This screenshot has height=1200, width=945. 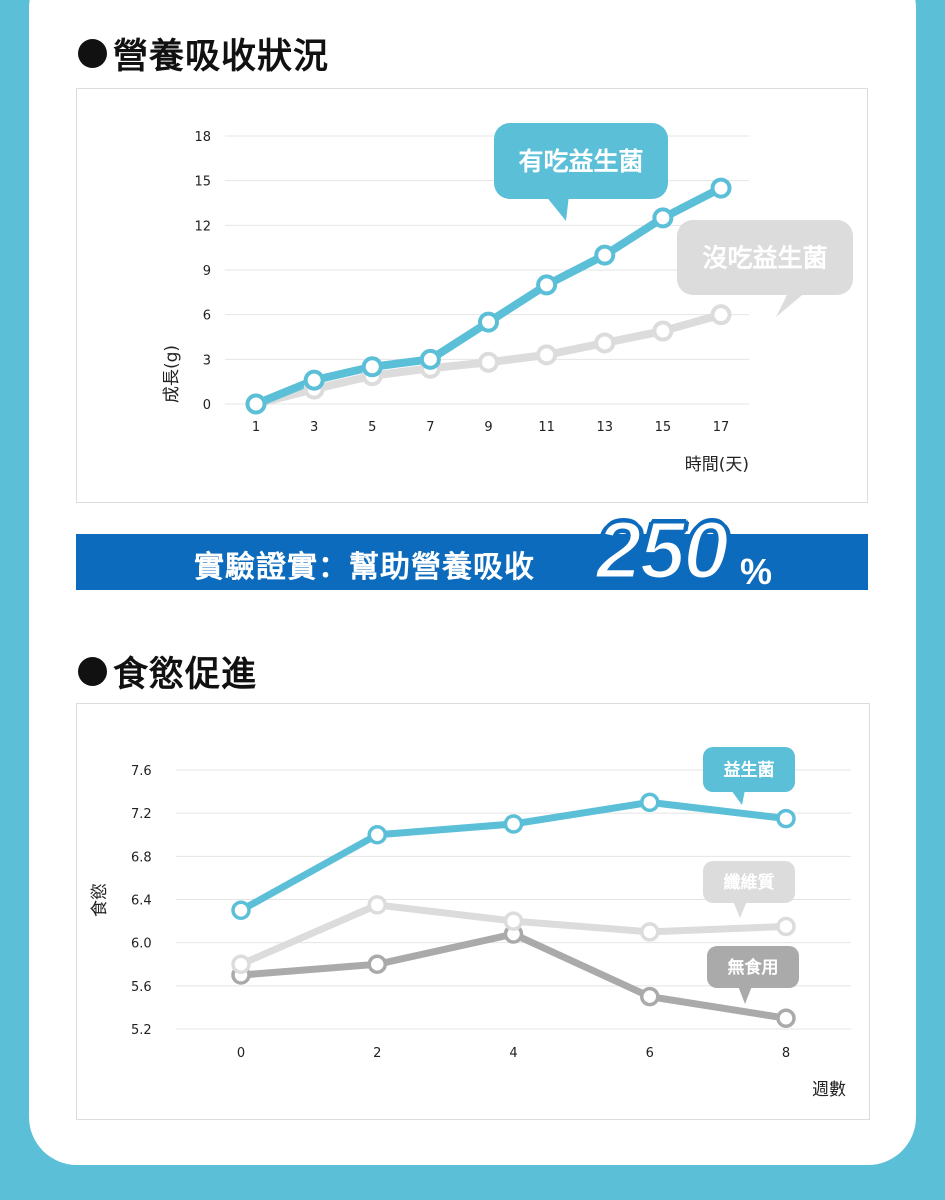 I want to click on y-tick-label: 7.2, so click(x=141, y=814).